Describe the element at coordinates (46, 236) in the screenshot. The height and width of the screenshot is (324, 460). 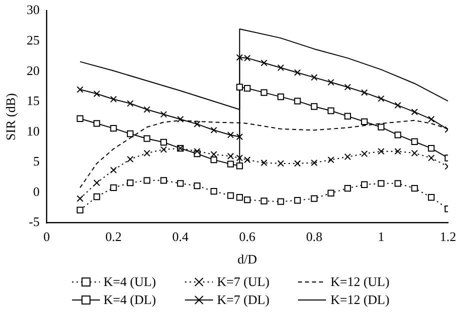
I see `x-tick-label: 0` at that location.